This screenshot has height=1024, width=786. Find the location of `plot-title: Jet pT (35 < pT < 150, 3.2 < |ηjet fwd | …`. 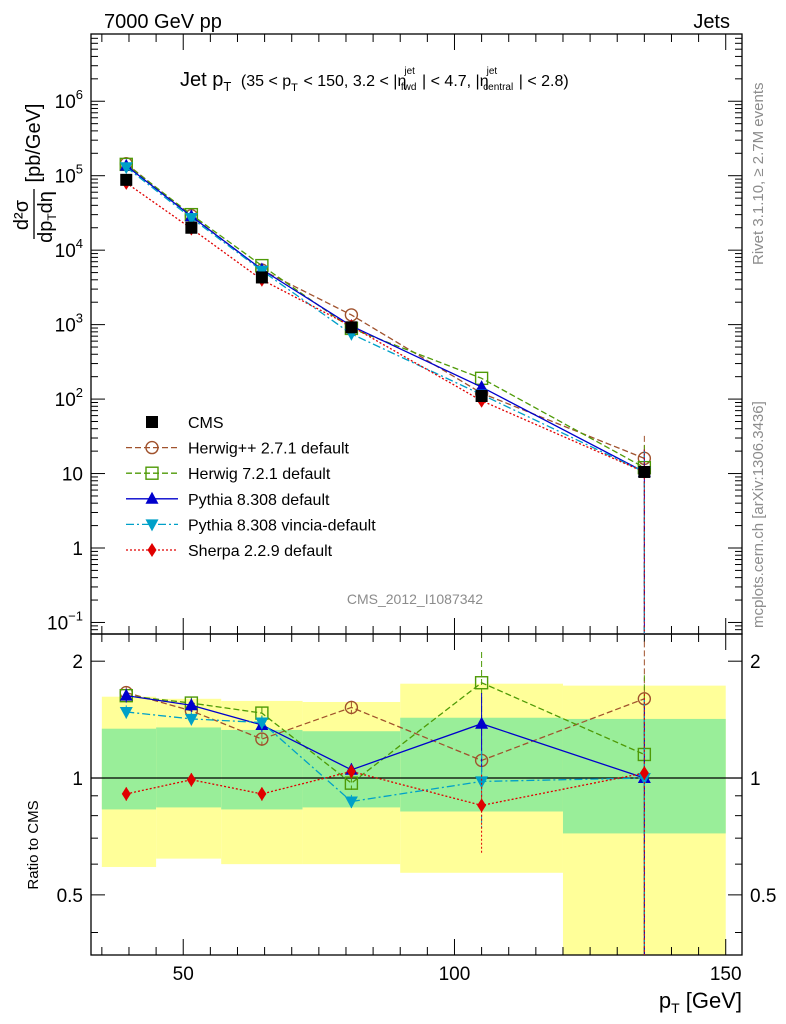

plot-title: Jet pT (35 < pT < 150, 3.2 < |ηjet fwd | … is located at coordinates (374, 81).